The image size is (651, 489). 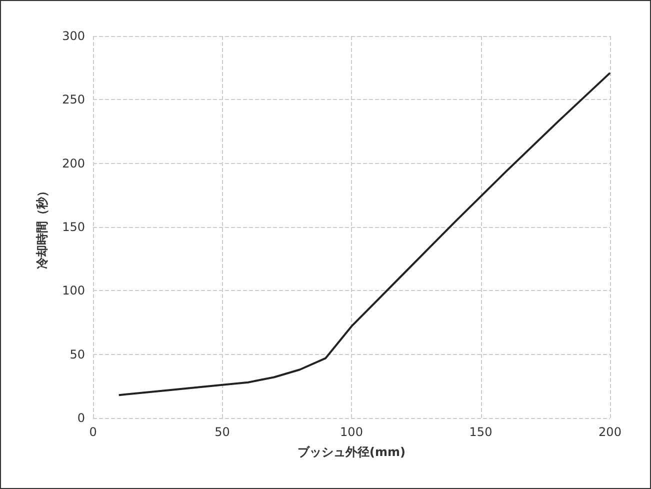 I want to click on y-tick-label: 100, so click(x=73, y=291).